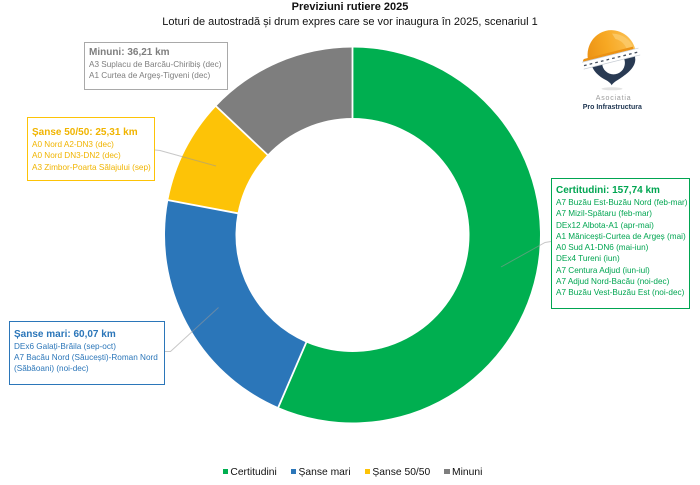 The height and width of the screenshot is (485, 700). What do you see at coordinates (612, 107) in the screenshot?
I see `svg-text: Pro Infrastructura` at bounding box center [612, 107].